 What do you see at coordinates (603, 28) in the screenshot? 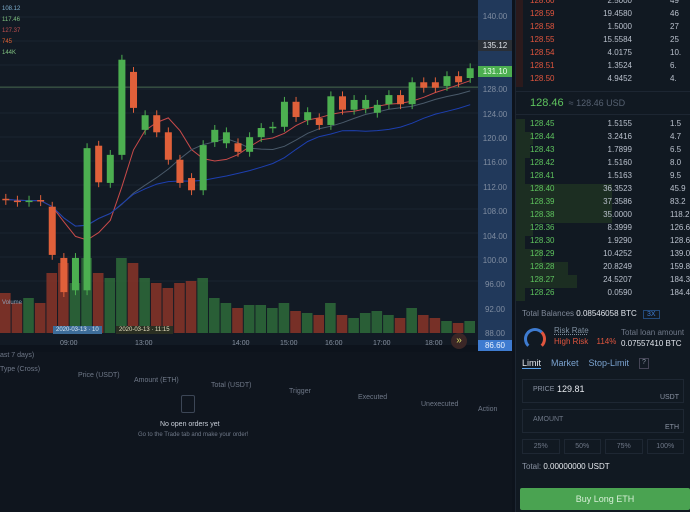
I see `orderbook-row: 128.58 1.5000 27` at bounding box center [603, 28].